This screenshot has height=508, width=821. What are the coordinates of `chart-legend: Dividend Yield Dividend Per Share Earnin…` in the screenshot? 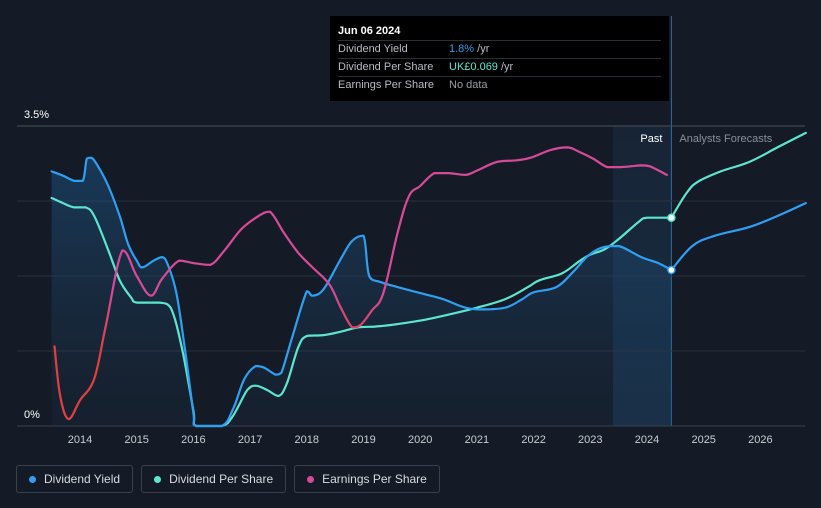 It's located at (228, 479).